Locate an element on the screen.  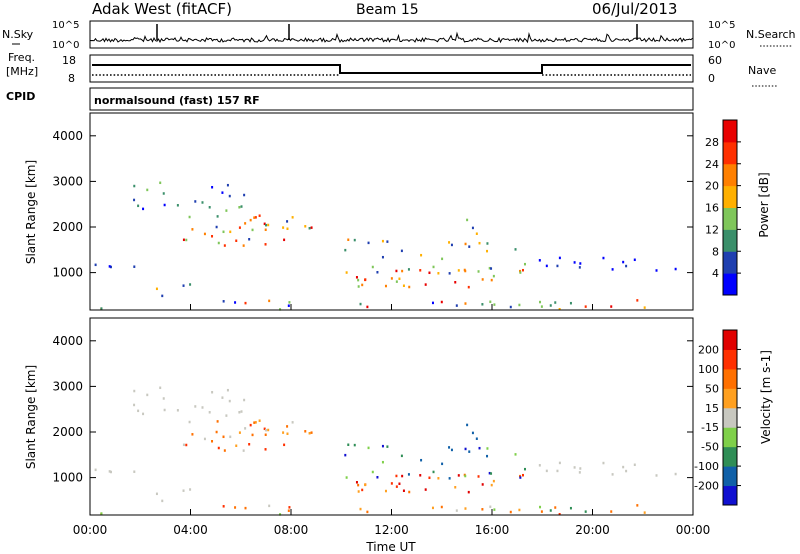
frequency-panel: Freq. [MHz] 18 8 60 0 Nave is located at coordinates (392, 69).